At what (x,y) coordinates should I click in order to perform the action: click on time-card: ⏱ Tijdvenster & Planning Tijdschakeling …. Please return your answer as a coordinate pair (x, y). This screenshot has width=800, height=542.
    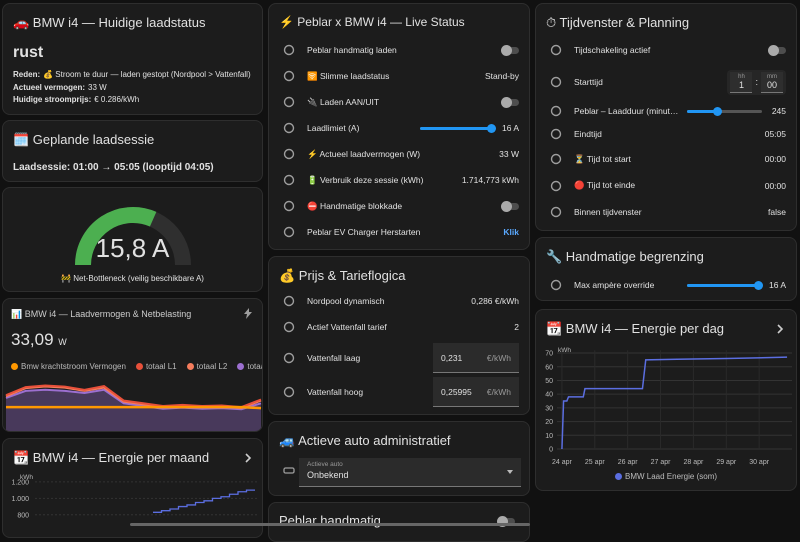
    Looking at the image, I should click on (666, 117).